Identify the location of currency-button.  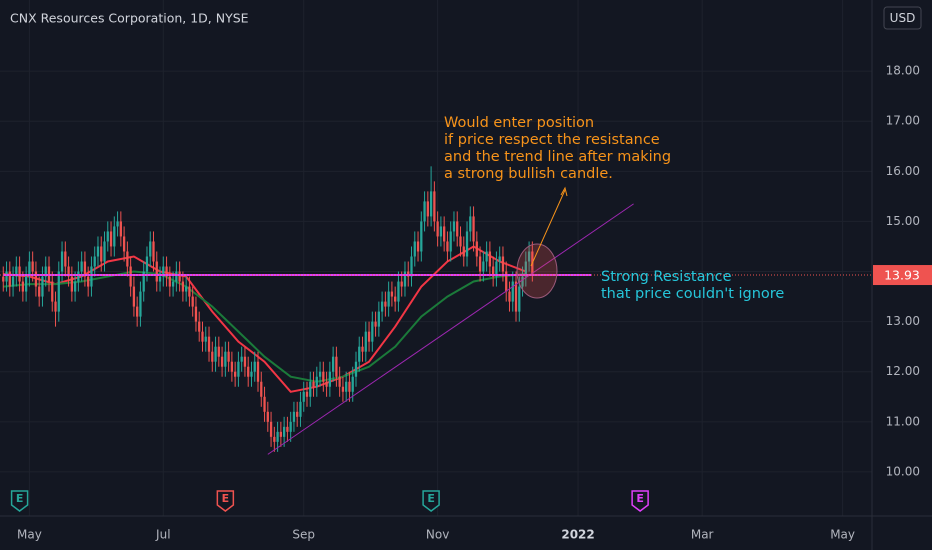
(902, 18).